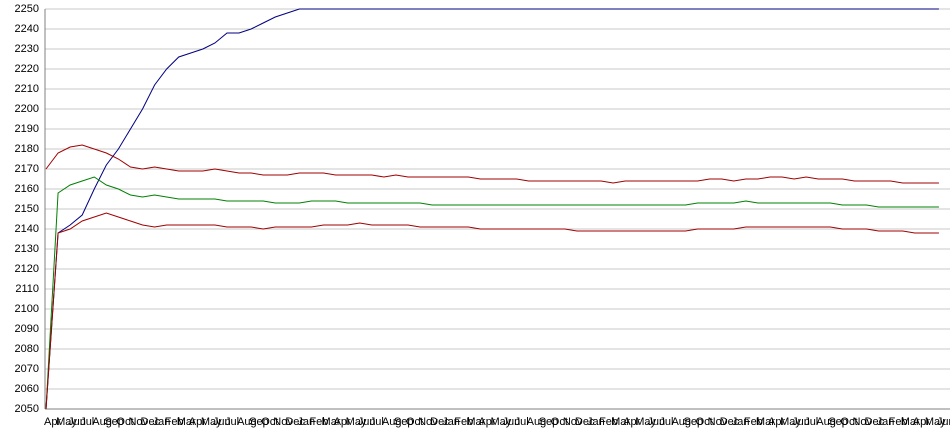 The image size is (950, 435). What do you see at coordinates (27, 109) in the screenshot?
I see `y-tick-label: 2200` at bounding box center [27, 109].